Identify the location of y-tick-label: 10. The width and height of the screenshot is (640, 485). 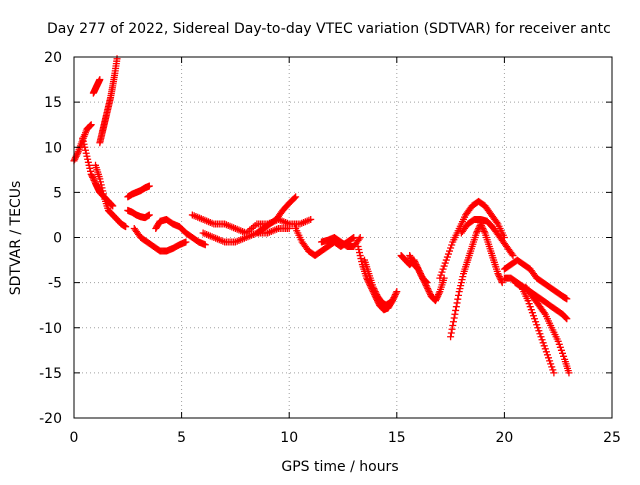
(53, 148).